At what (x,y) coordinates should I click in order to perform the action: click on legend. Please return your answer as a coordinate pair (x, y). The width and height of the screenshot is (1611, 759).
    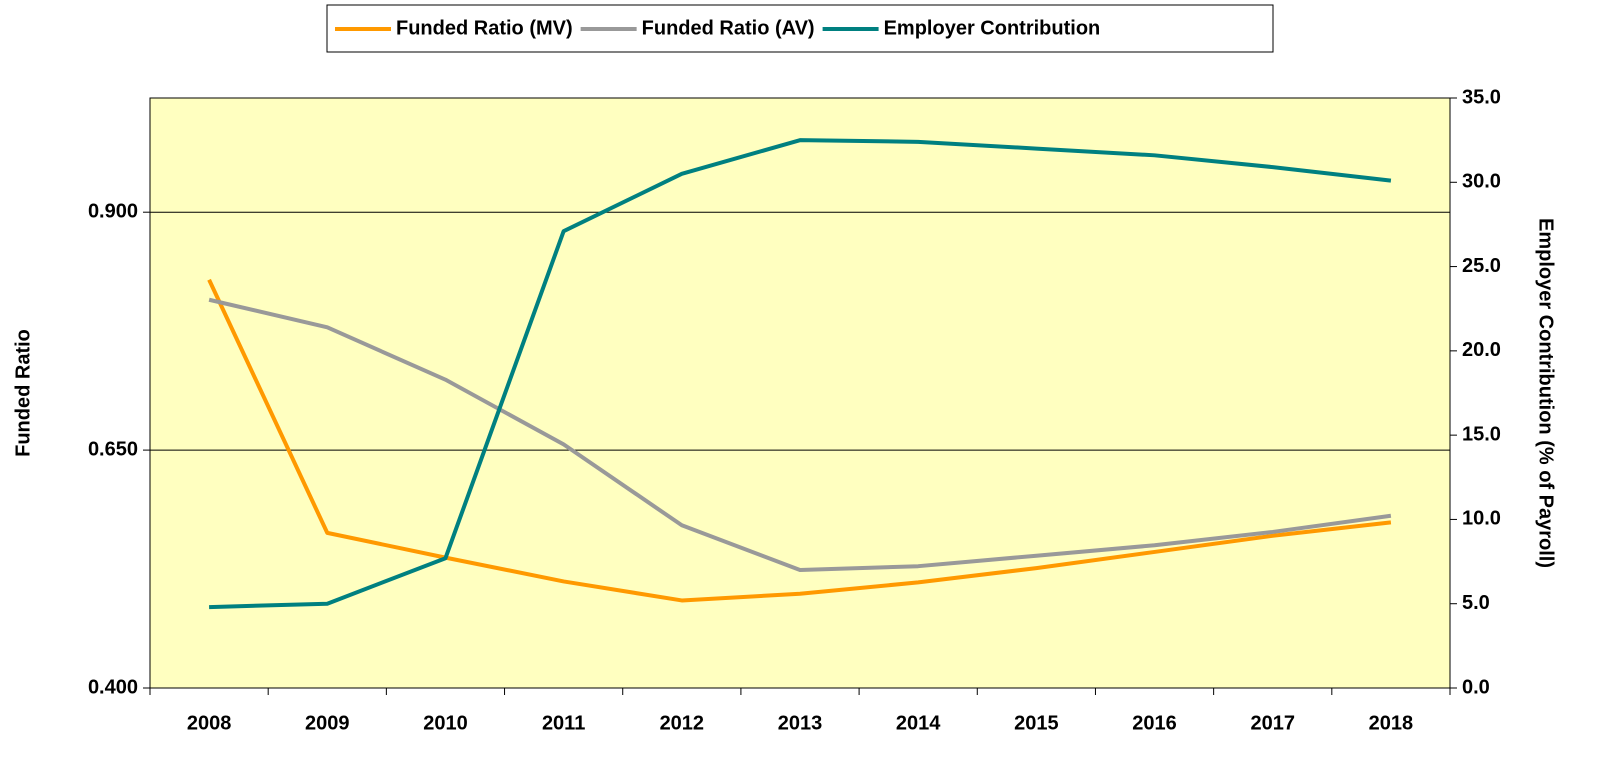
    Looking at the image, I should click on (800, 28).